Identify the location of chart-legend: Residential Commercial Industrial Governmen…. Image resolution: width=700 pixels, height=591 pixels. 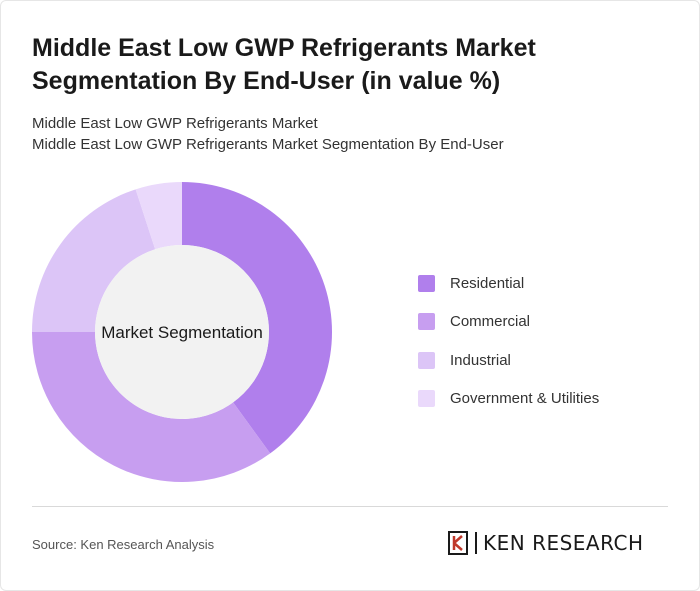
(508, 341).